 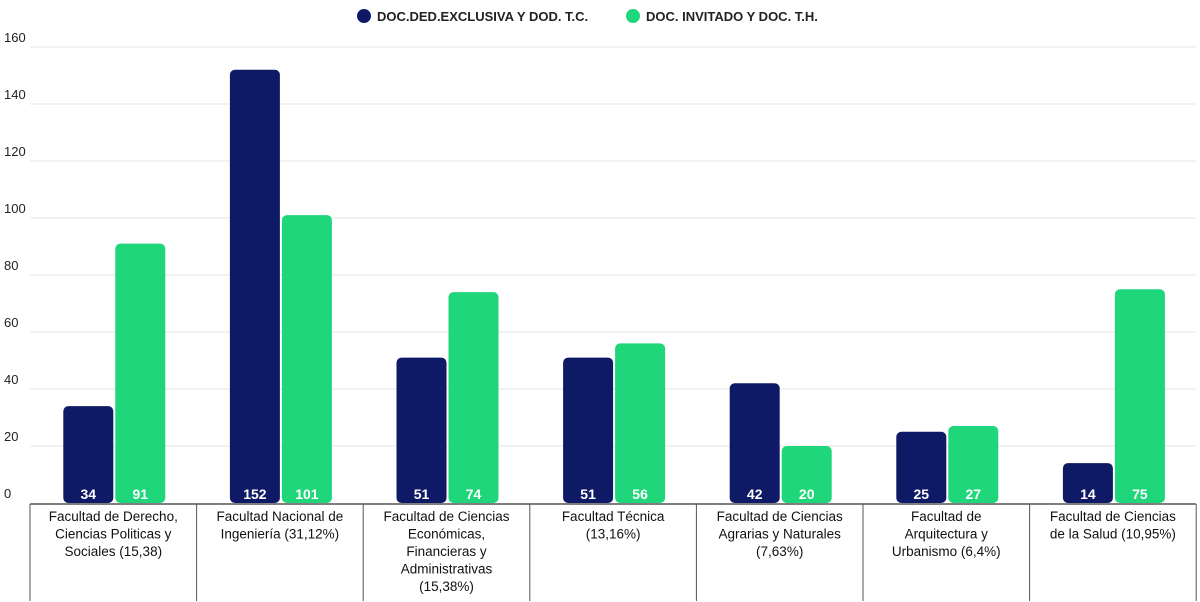 I want to click on data-label: 34, so click(x=89, y=494).